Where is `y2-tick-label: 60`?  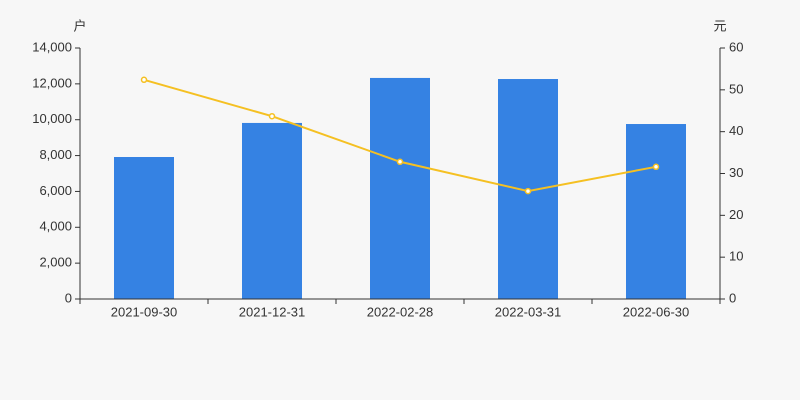
y2-tick-label: 60 is located at coordinates (736, 46).